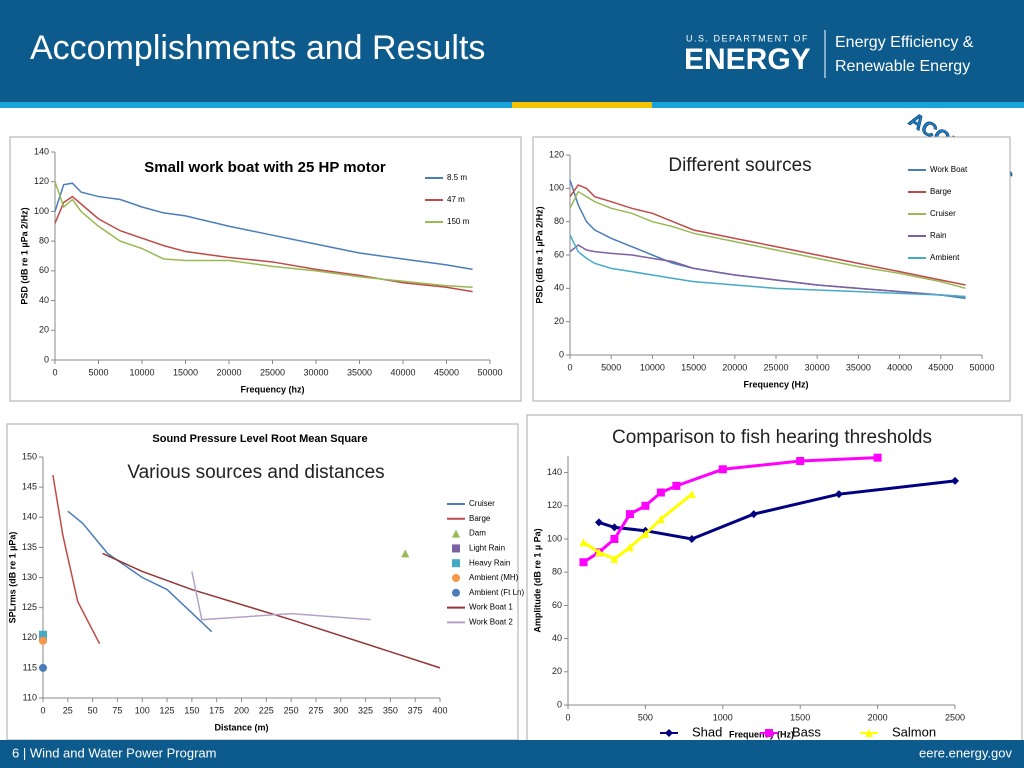  What do you see at coordinates (390, 710) in the screenshot?
I see `x-tick-label: 350` at bounding box center [390, 710].